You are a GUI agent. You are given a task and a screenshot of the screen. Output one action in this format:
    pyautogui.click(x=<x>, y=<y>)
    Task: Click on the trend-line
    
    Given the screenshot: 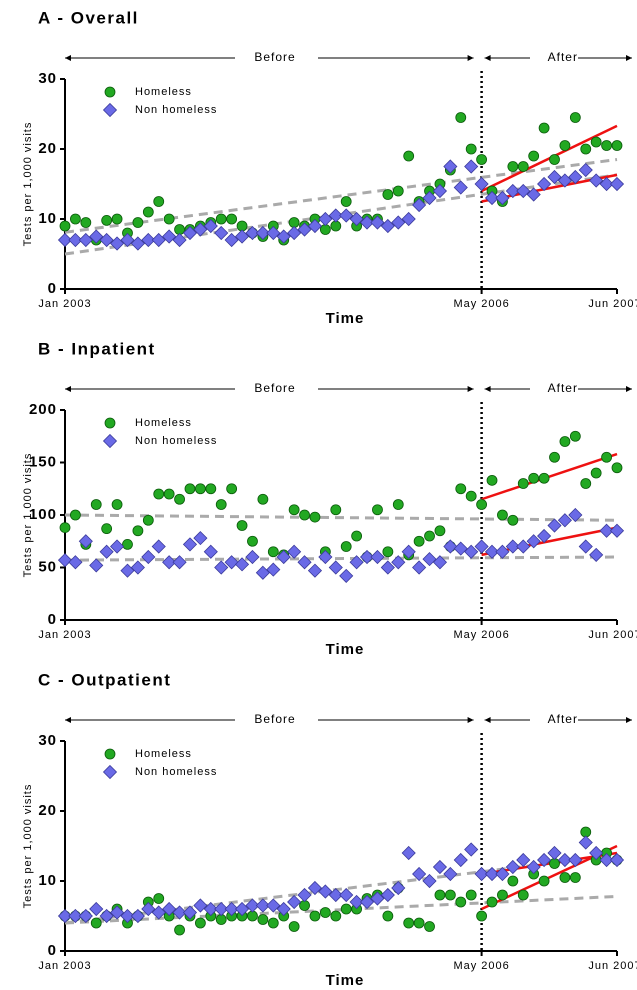 What is the action you would take?
    pyautogui.click(x=549, y=476)
    